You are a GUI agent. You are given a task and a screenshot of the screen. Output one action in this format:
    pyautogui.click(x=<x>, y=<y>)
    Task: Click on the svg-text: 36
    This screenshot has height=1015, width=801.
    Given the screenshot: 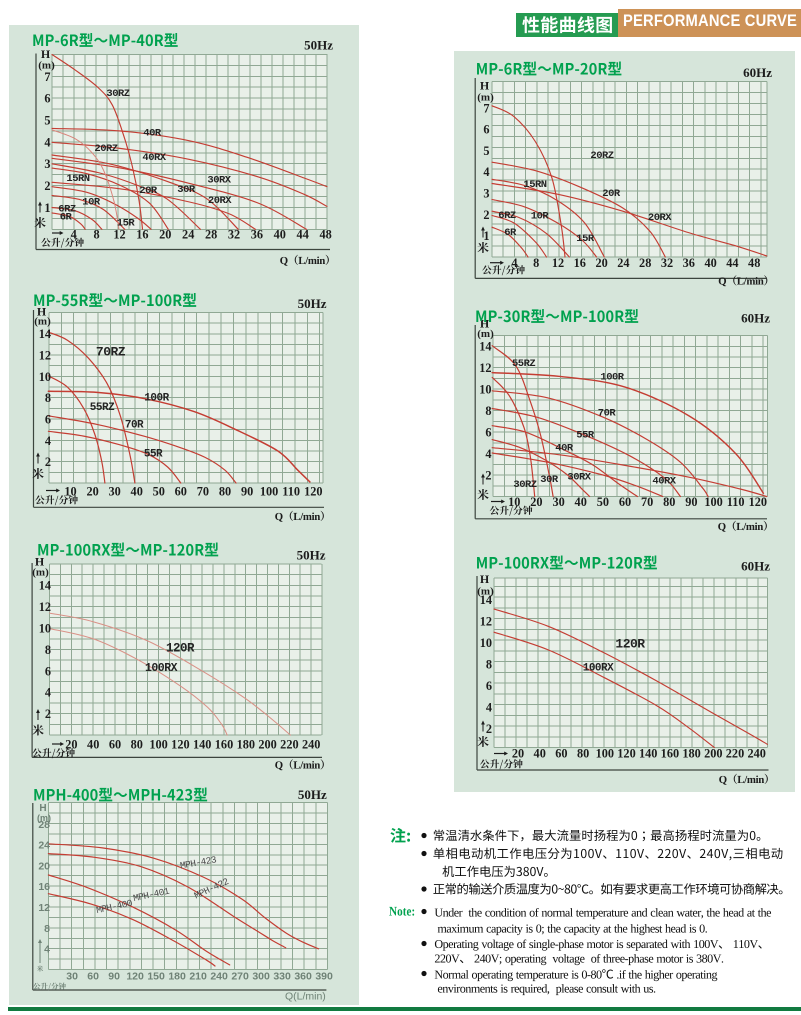 What is the action you would take?
    pyautogui.click(x=689, y=263)
    